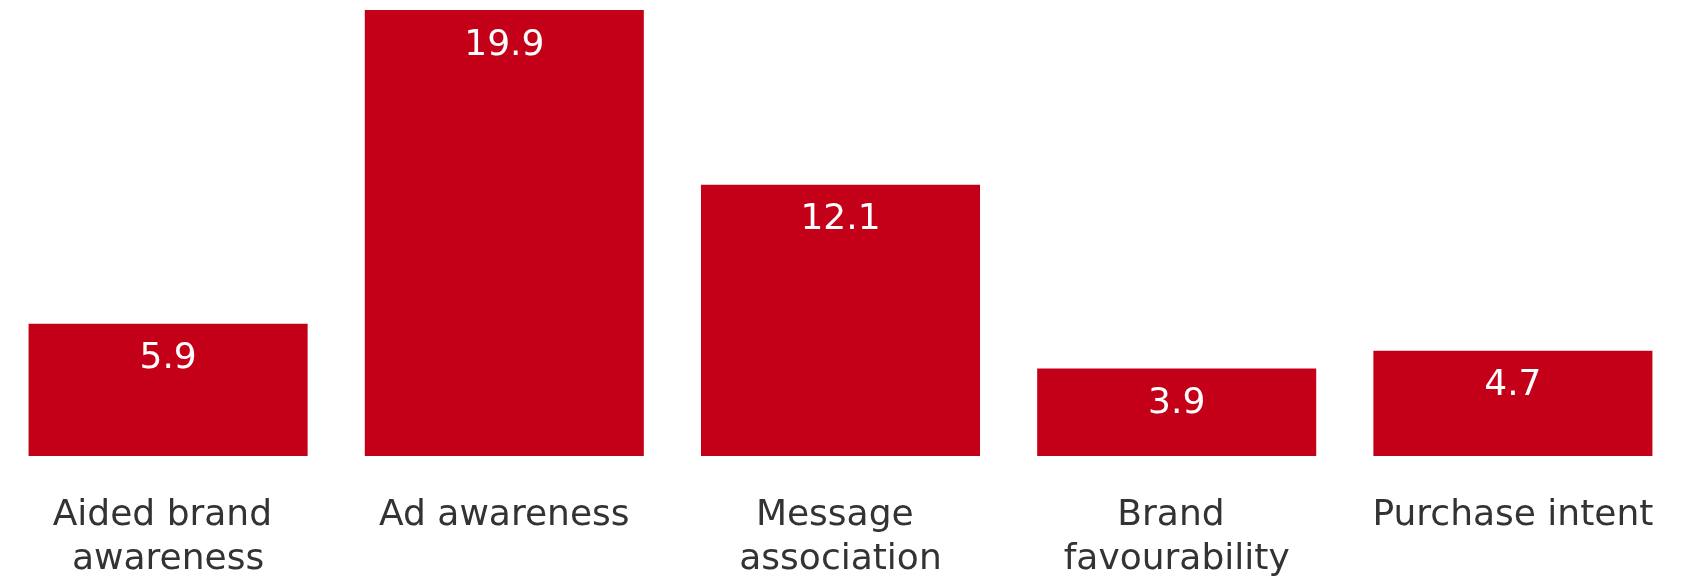  I want to click on data-label: 12.1, so click(840, 217).